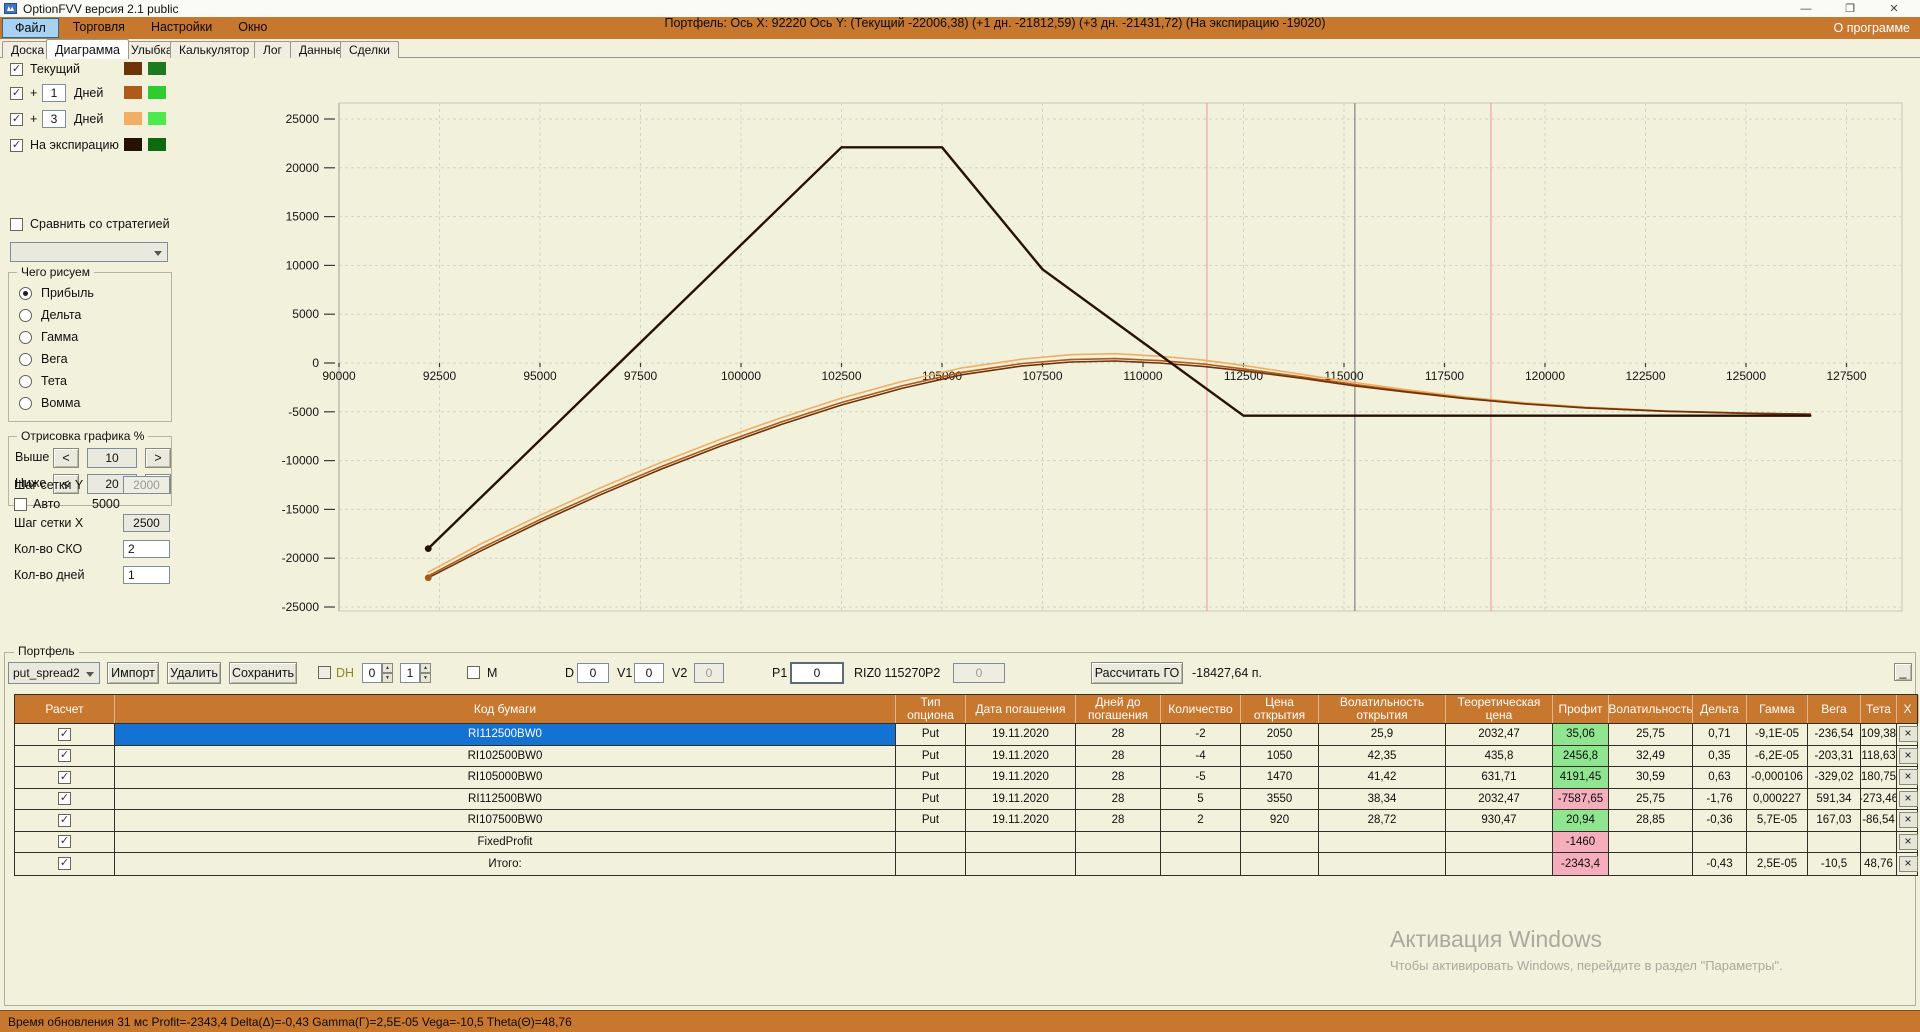 The height and width of the screenshot is (1032, 1920). What do you see at coordinates (64, 820) in the screenshot?
I see `row-calc-checkbox-4: ✓` at bounding box center [64, 820].